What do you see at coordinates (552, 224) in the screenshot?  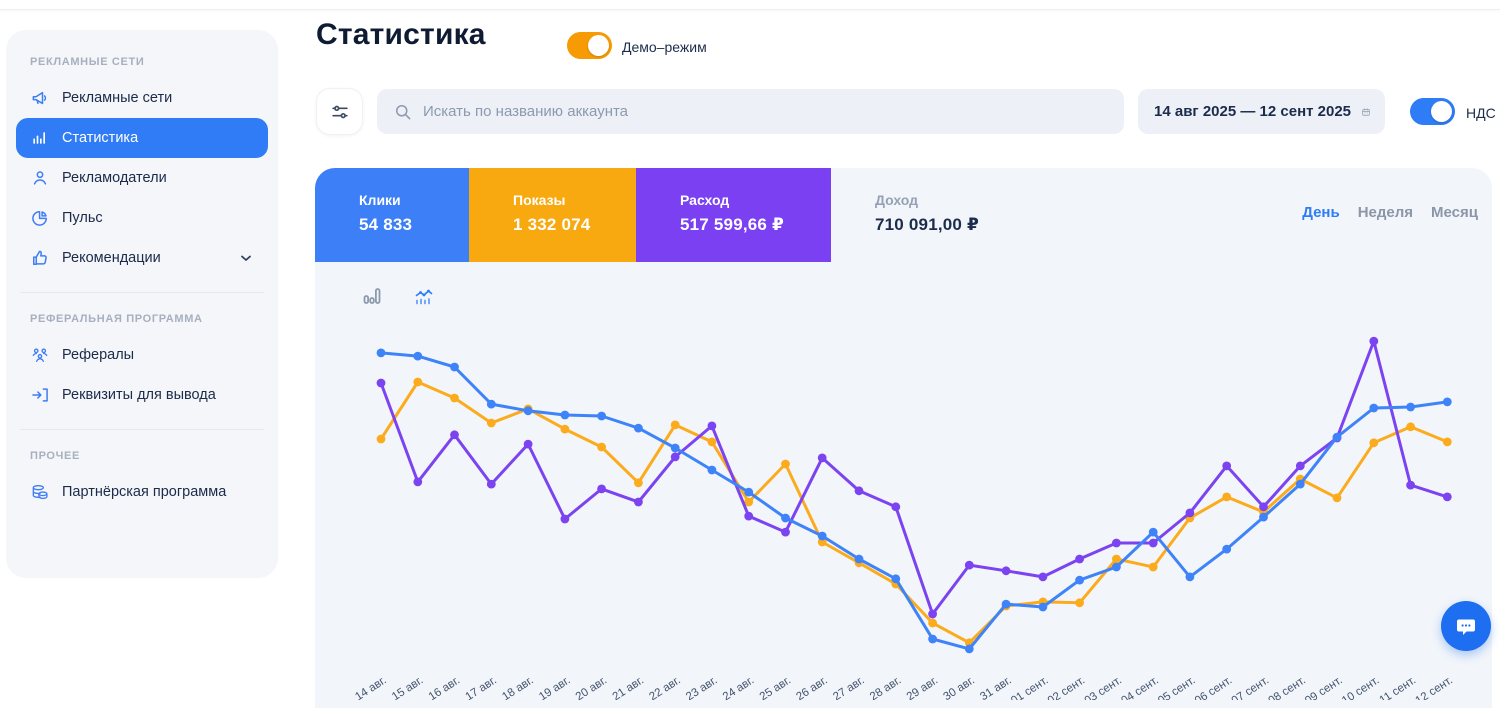 I see `stat-value: 1 332 074` at bounding box center [552, 224].